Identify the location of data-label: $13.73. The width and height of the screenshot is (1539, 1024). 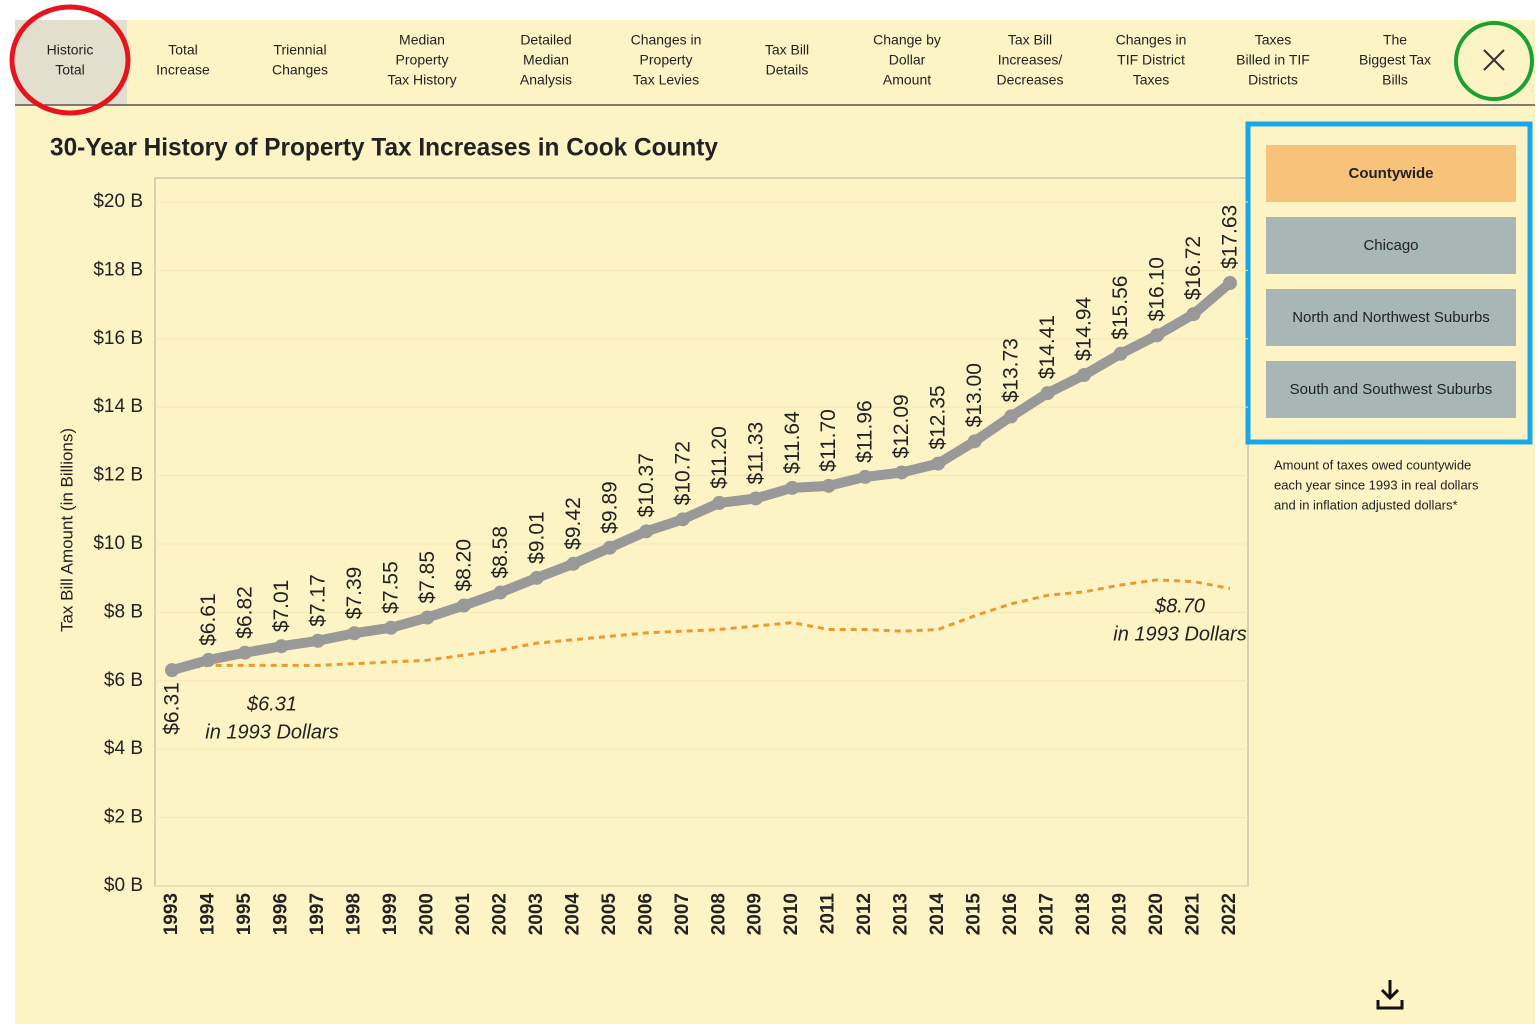
(1011, 370).